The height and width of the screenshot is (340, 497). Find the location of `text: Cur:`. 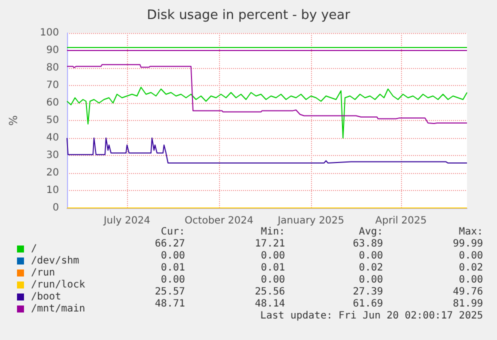

text: Cur: is located at coordinates (173, 232).